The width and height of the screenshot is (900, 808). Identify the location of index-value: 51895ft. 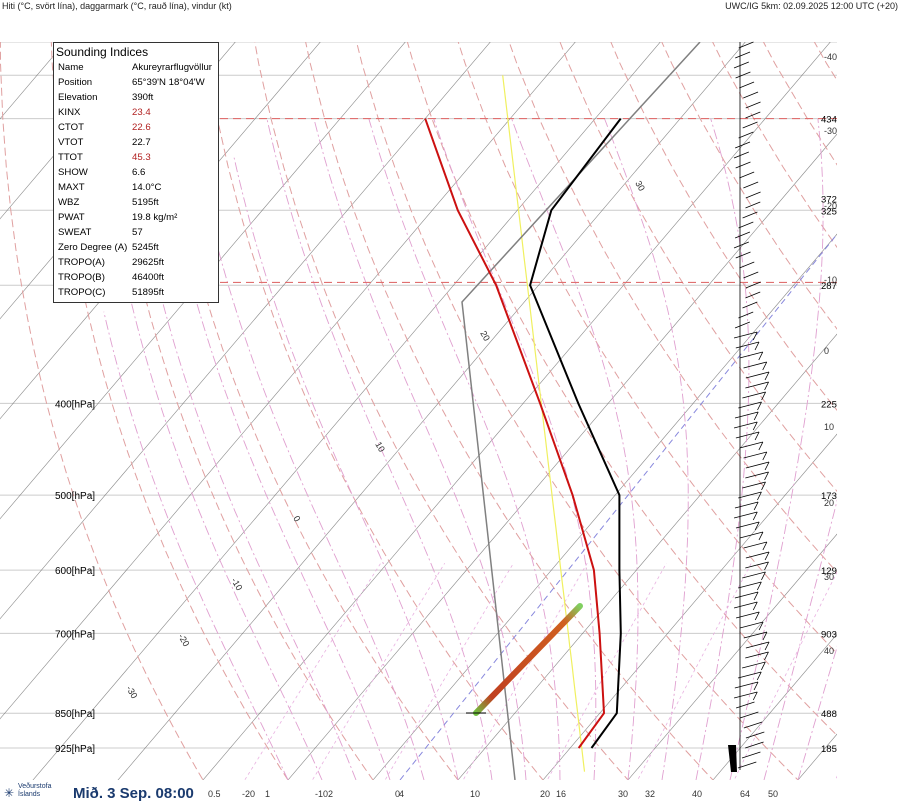
(148, 292).